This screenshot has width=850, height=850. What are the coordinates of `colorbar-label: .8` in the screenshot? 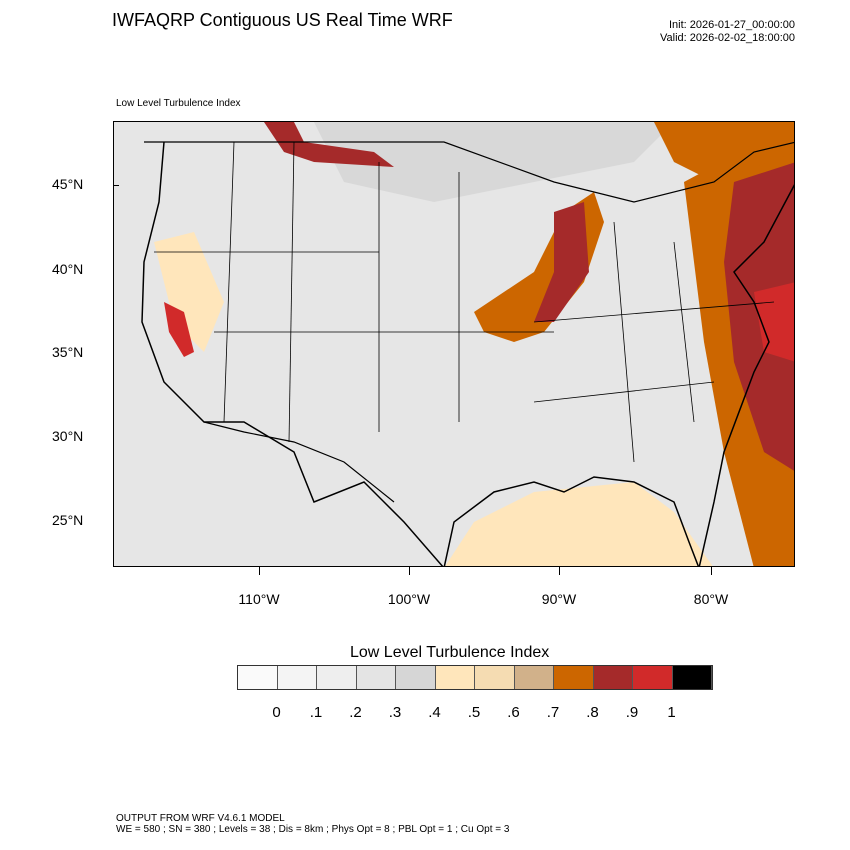 It's located at (592, 712).